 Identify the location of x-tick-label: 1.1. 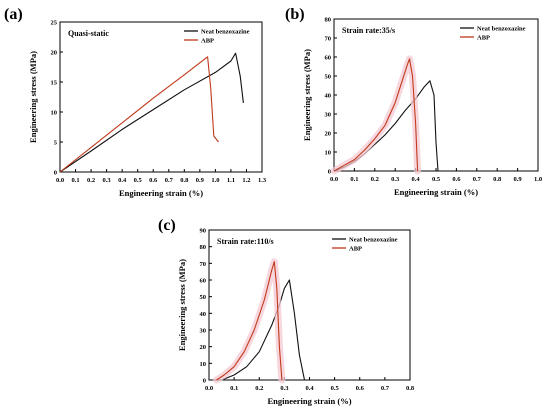
(231, 180).